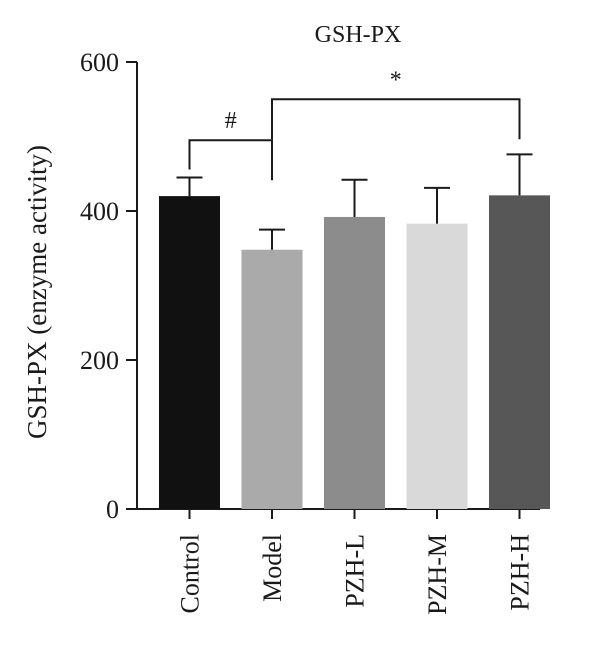 Image resolution: width=600 pixels, height=657 pixels. What do you see at coordinates (396, 80) in the screenshot?
I see `significance-label: *` at bounding box center [396, 80].